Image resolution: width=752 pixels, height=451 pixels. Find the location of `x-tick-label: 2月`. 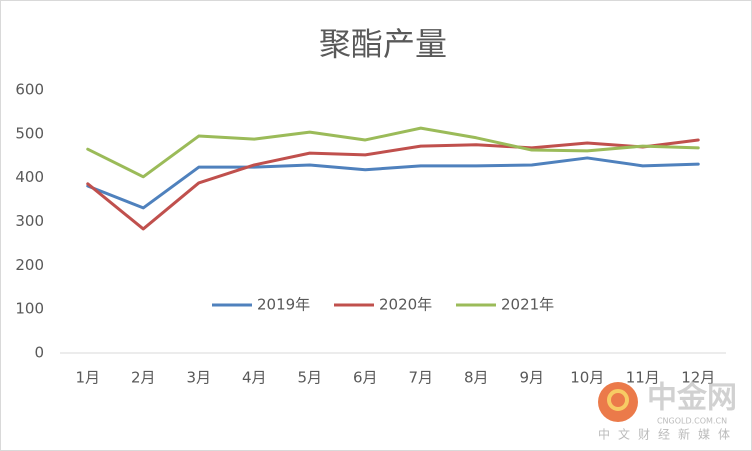

x-tick-label: 2月 is located at coordinates (143, 378).